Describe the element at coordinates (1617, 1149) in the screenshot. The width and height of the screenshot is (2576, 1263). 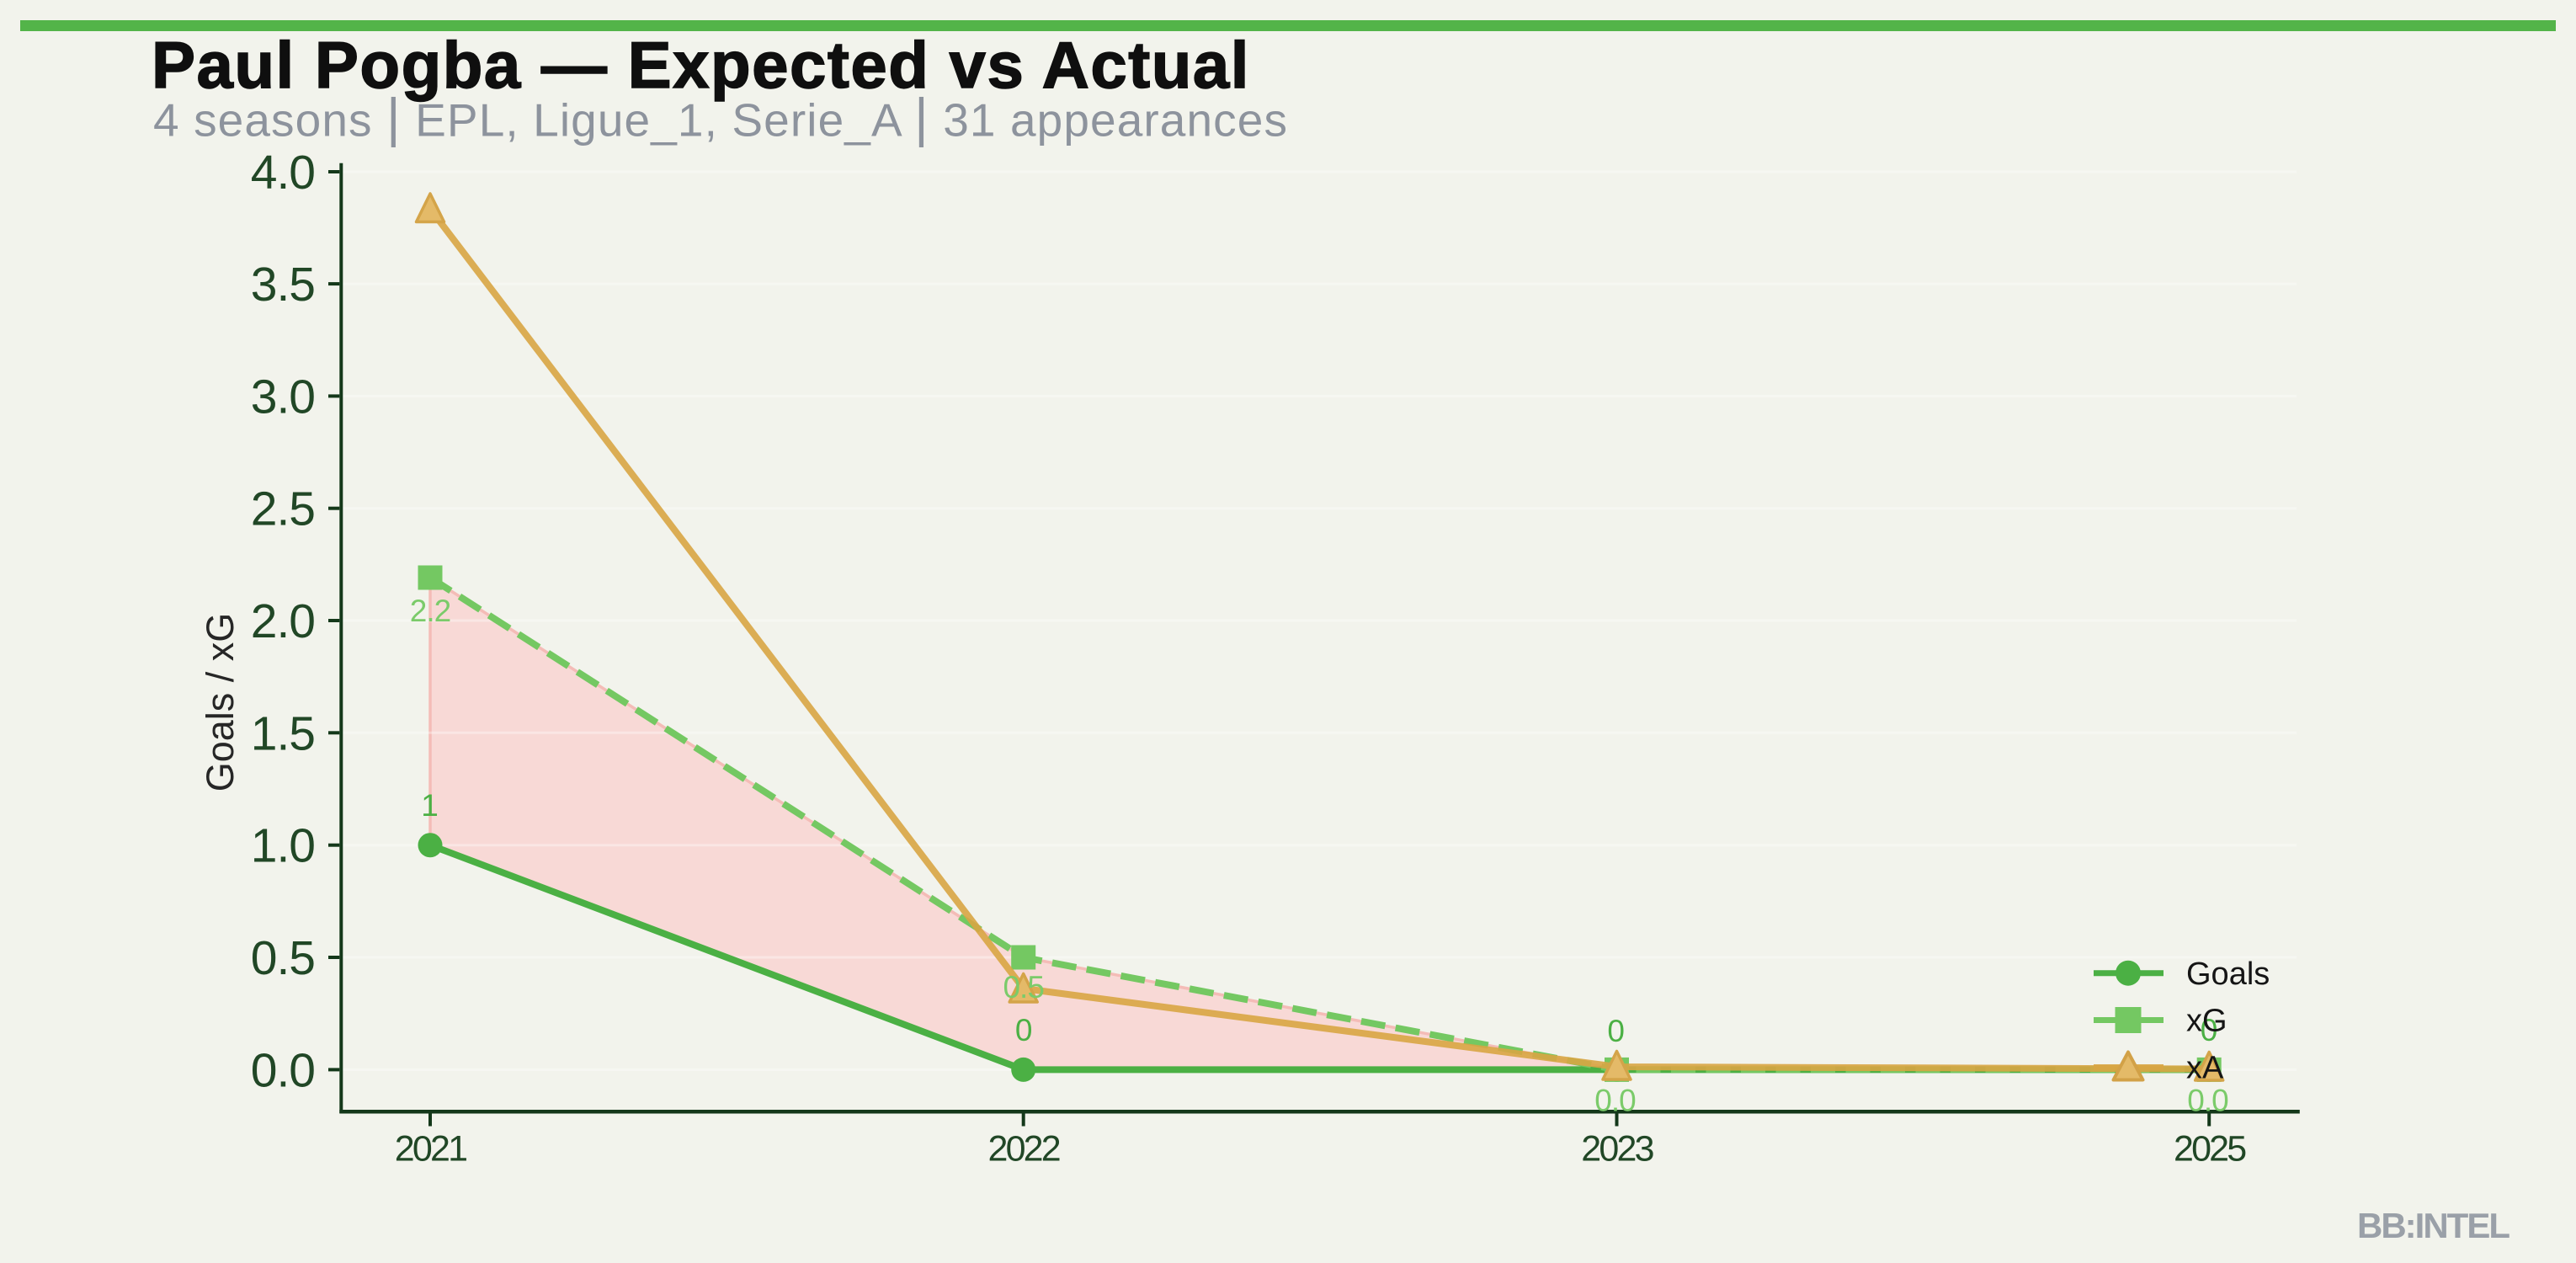
I see `svg-text: 2023` at that location.